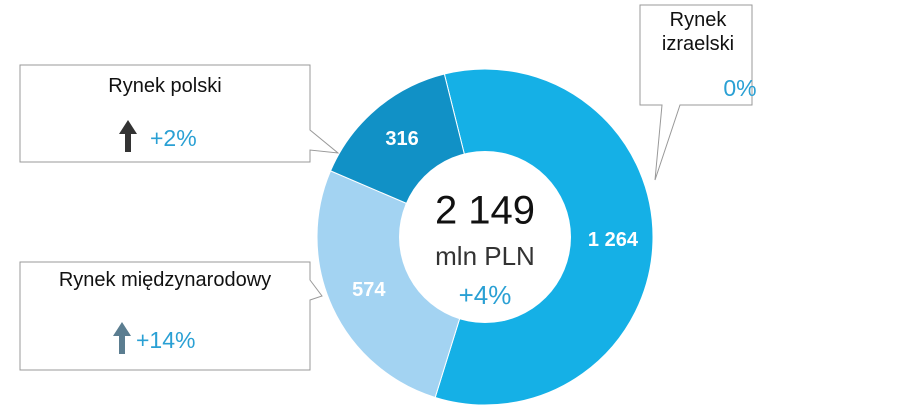 This screenshot has height=406, width=897. I want to click on center-total: 2 149, so click(485, 211).